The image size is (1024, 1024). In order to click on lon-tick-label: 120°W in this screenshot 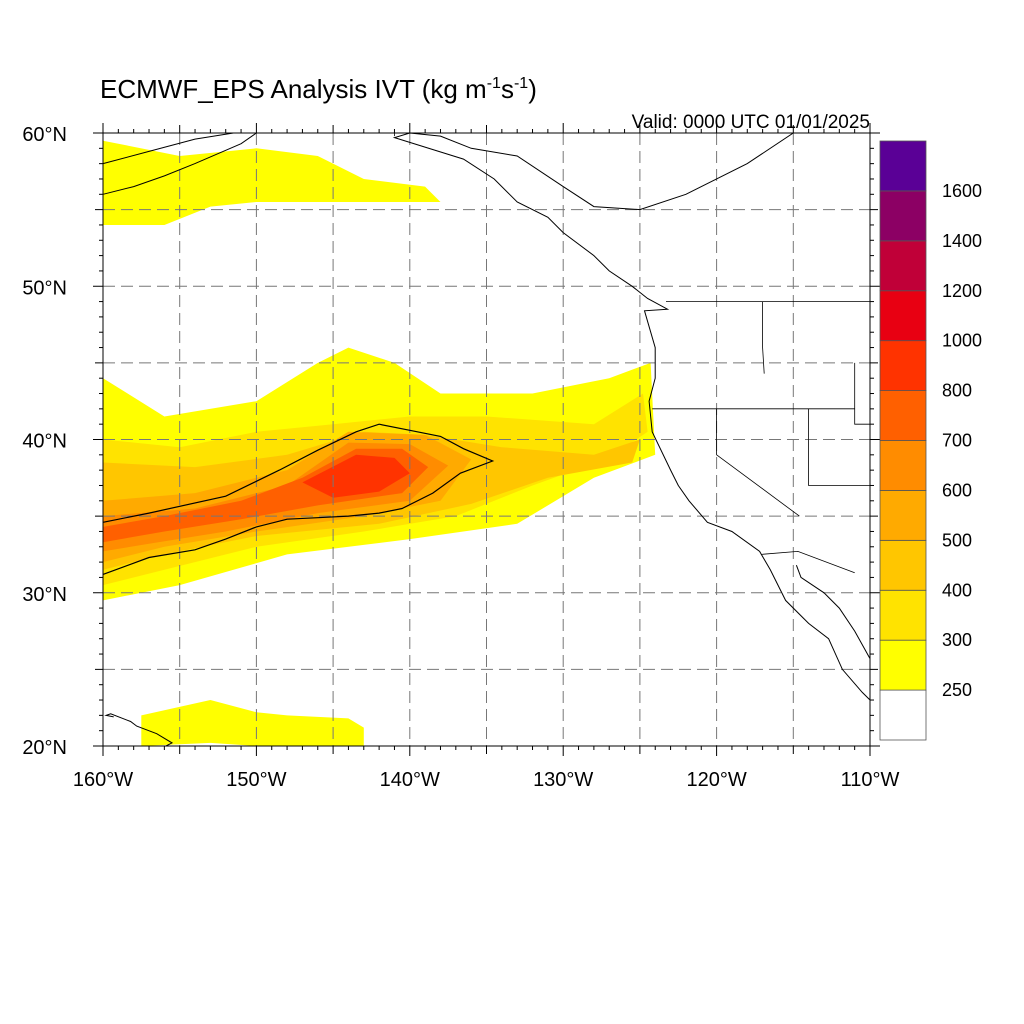, I will do `click(716, 780)`.